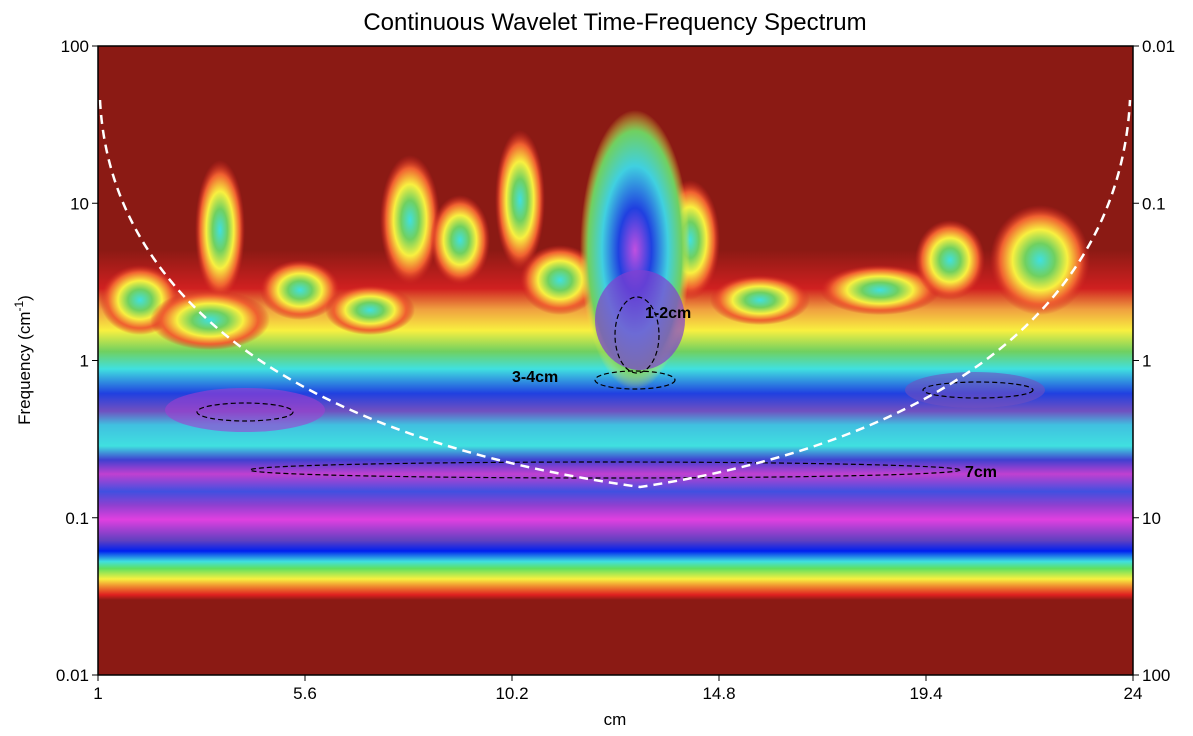 This screenshot has width=1193, height=736. What do you see at coordinates (72, 675) in the screenshot?
I see `y-tick-label: 0.01` at bounding box center [72, 675].